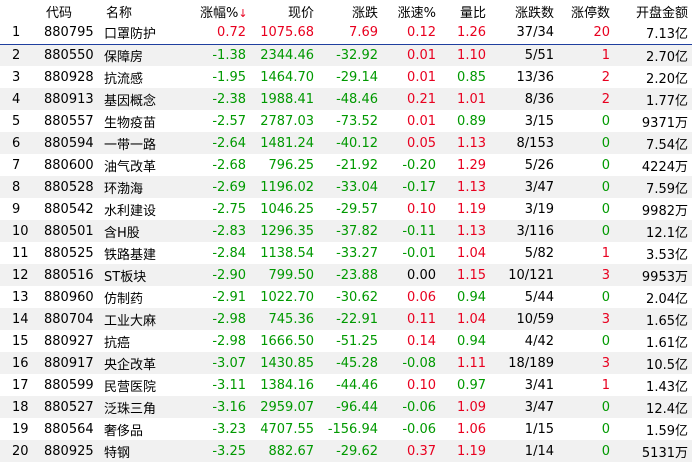  I want to click on vol-ratio-value: 1.26, so click(465, 33).